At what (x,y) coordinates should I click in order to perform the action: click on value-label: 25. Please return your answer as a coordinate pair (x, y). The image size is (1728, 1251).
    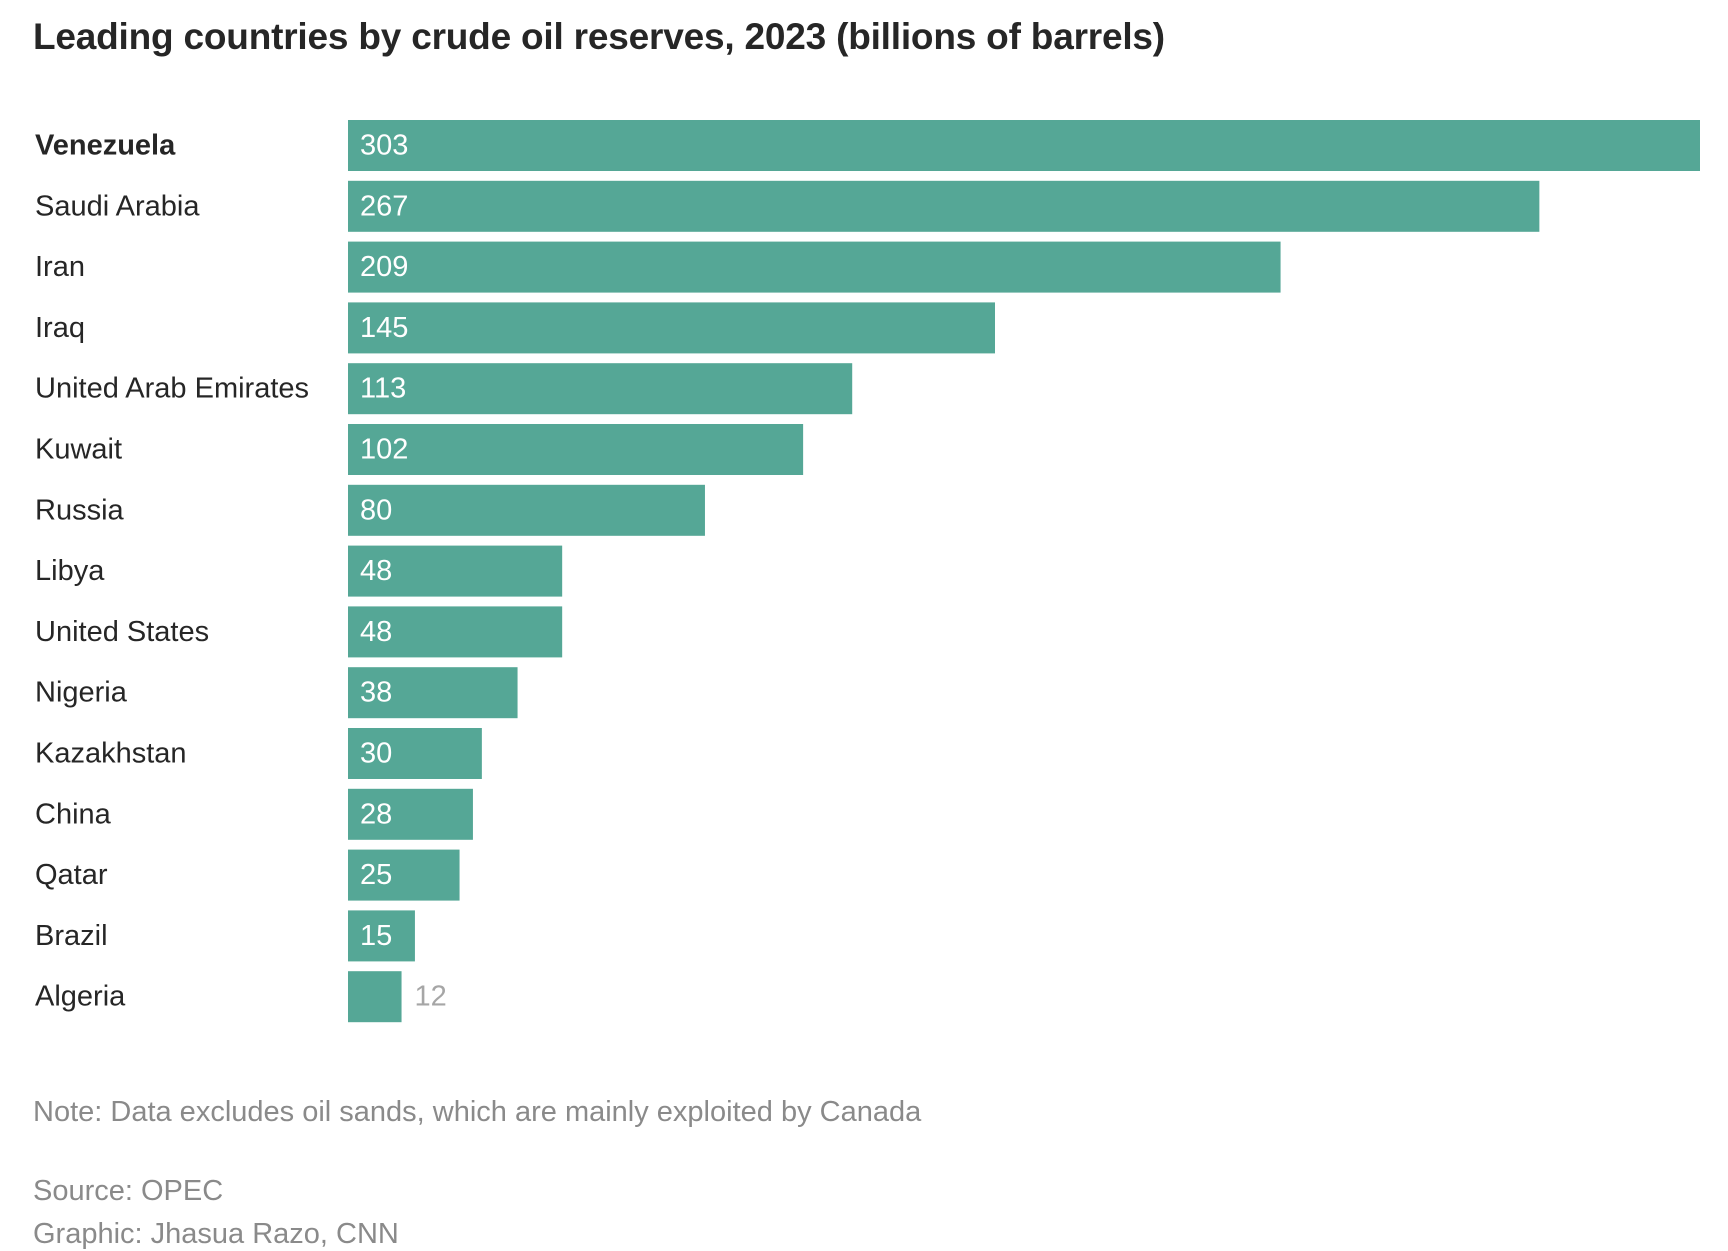
    Looking at the image, I should click on (376, 875).